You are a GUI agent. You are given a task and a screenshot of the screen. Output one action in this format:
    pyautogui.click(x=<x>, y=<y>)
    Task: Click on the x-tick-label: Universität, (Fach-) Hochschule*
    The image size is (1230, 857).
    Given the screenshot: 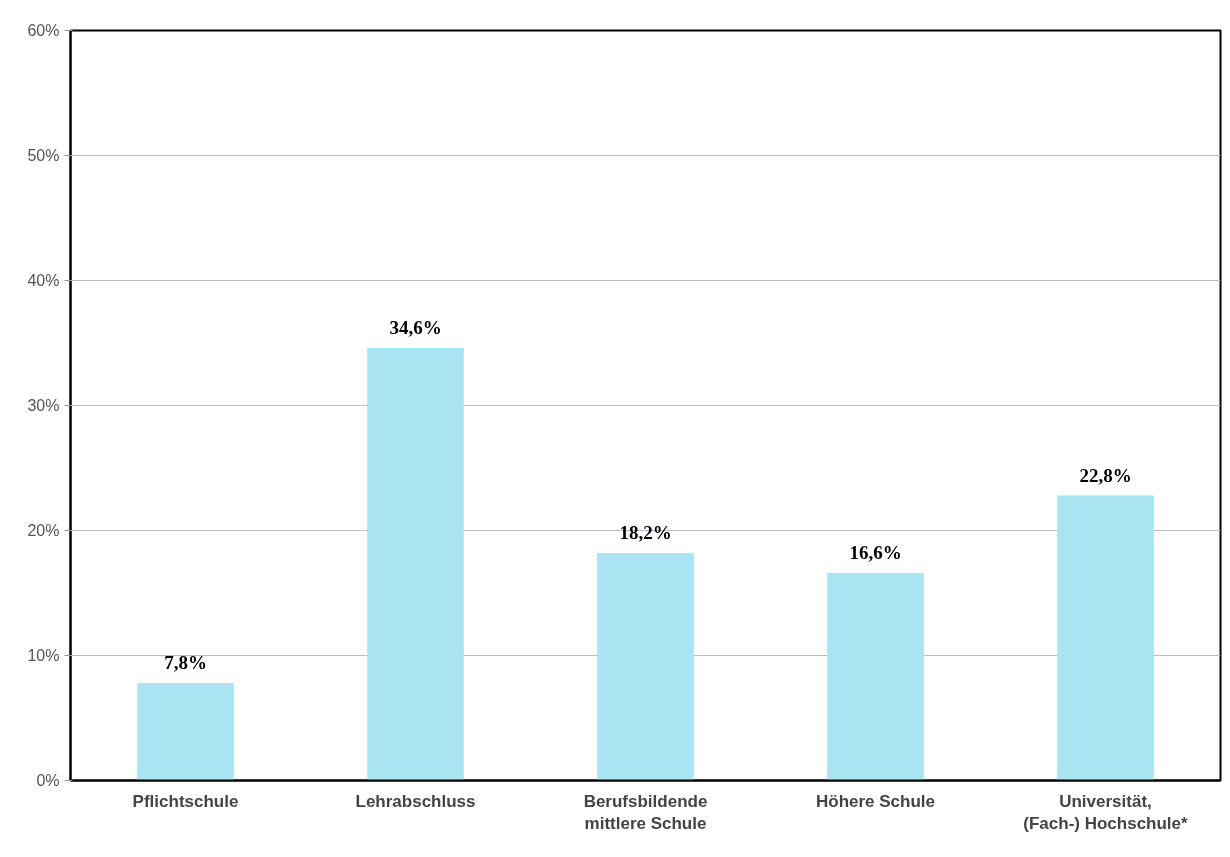 What is the action you would take?
    pyautogui.click(x=1106, y=812)
    